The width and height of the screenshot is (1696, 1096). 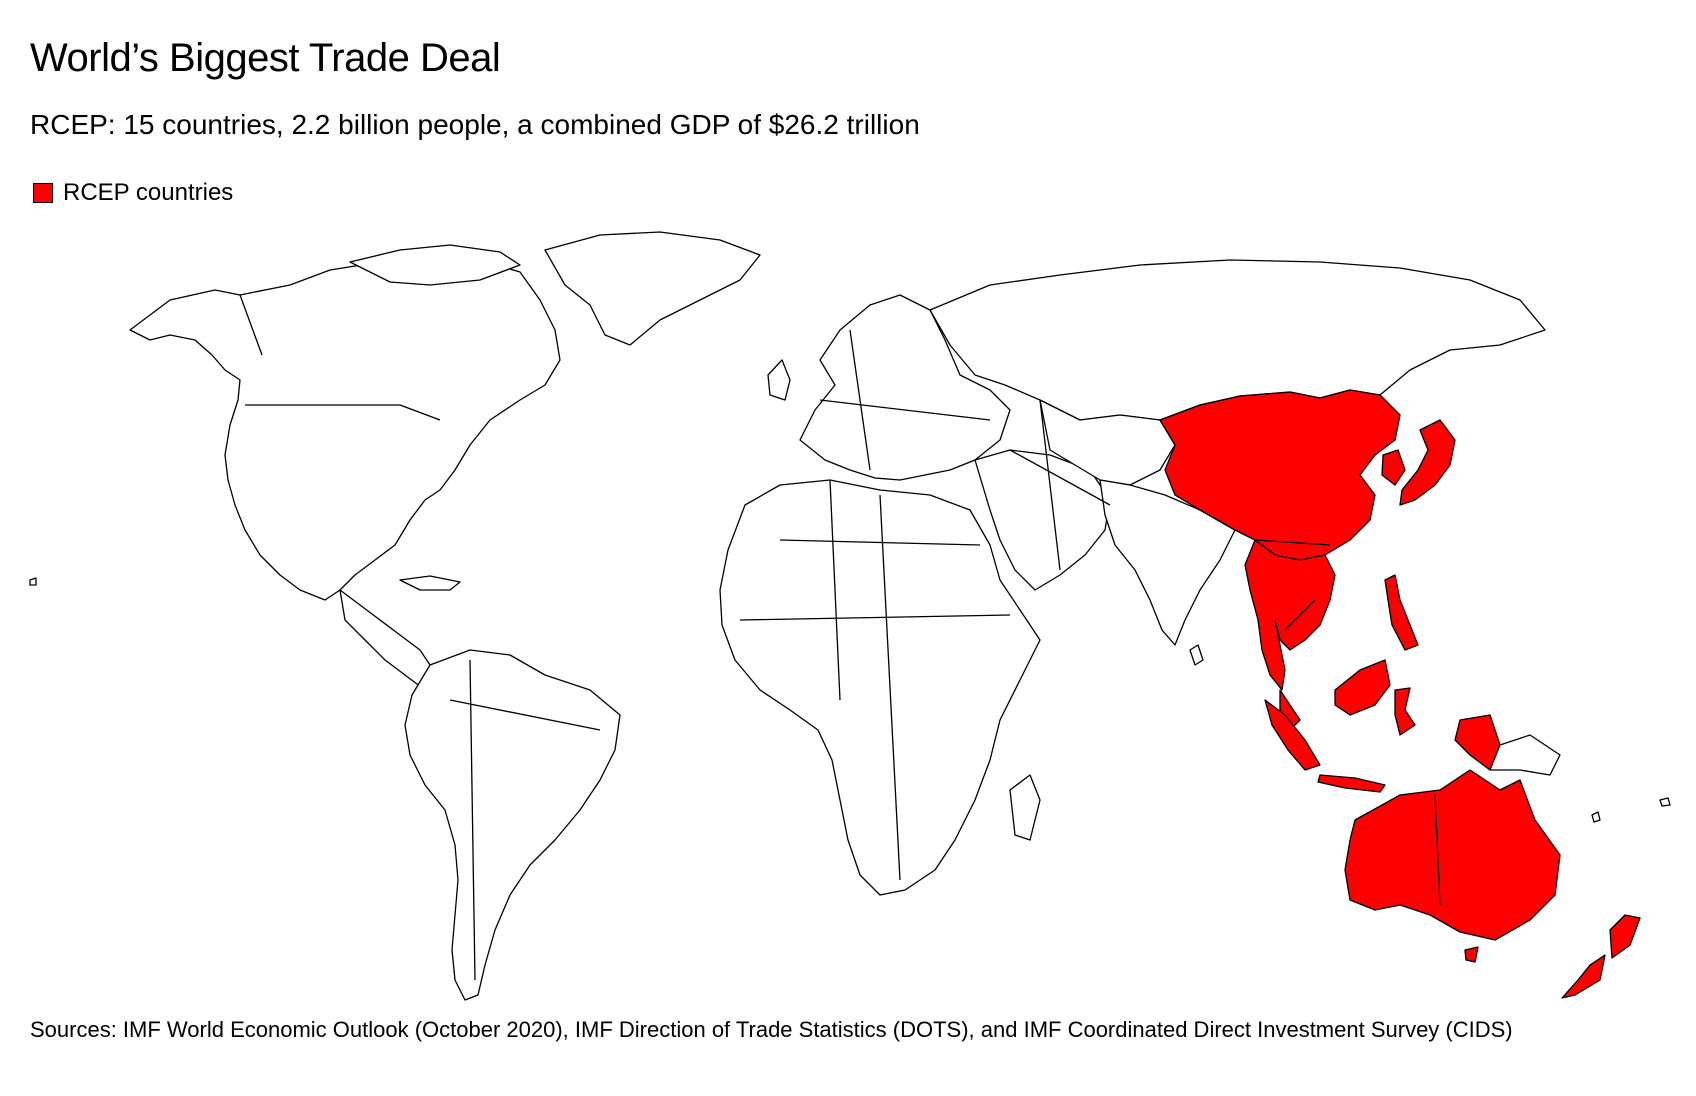 I want to click on sri-lanka, so click(x=1196, y=655).